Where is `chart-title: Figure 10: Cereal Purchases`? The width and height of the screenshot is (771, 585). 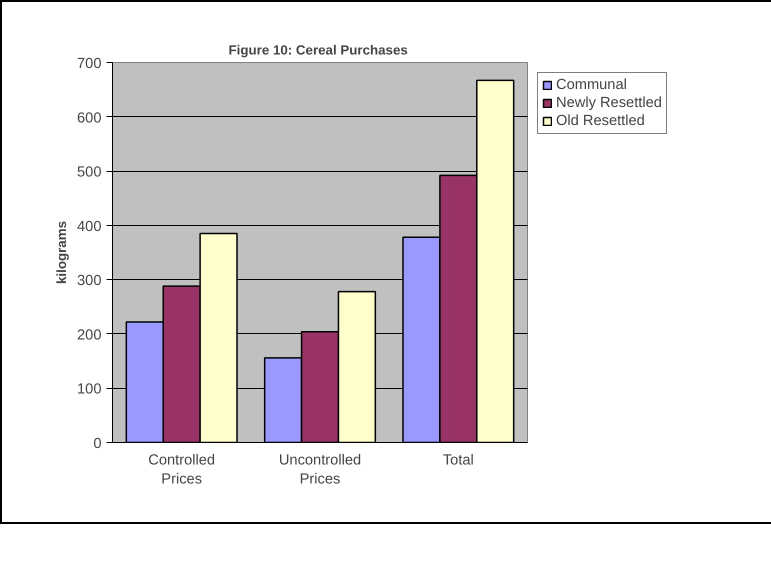
chart-title: Figure 10: Cereal Purchases is located at coordinates (318, 50).